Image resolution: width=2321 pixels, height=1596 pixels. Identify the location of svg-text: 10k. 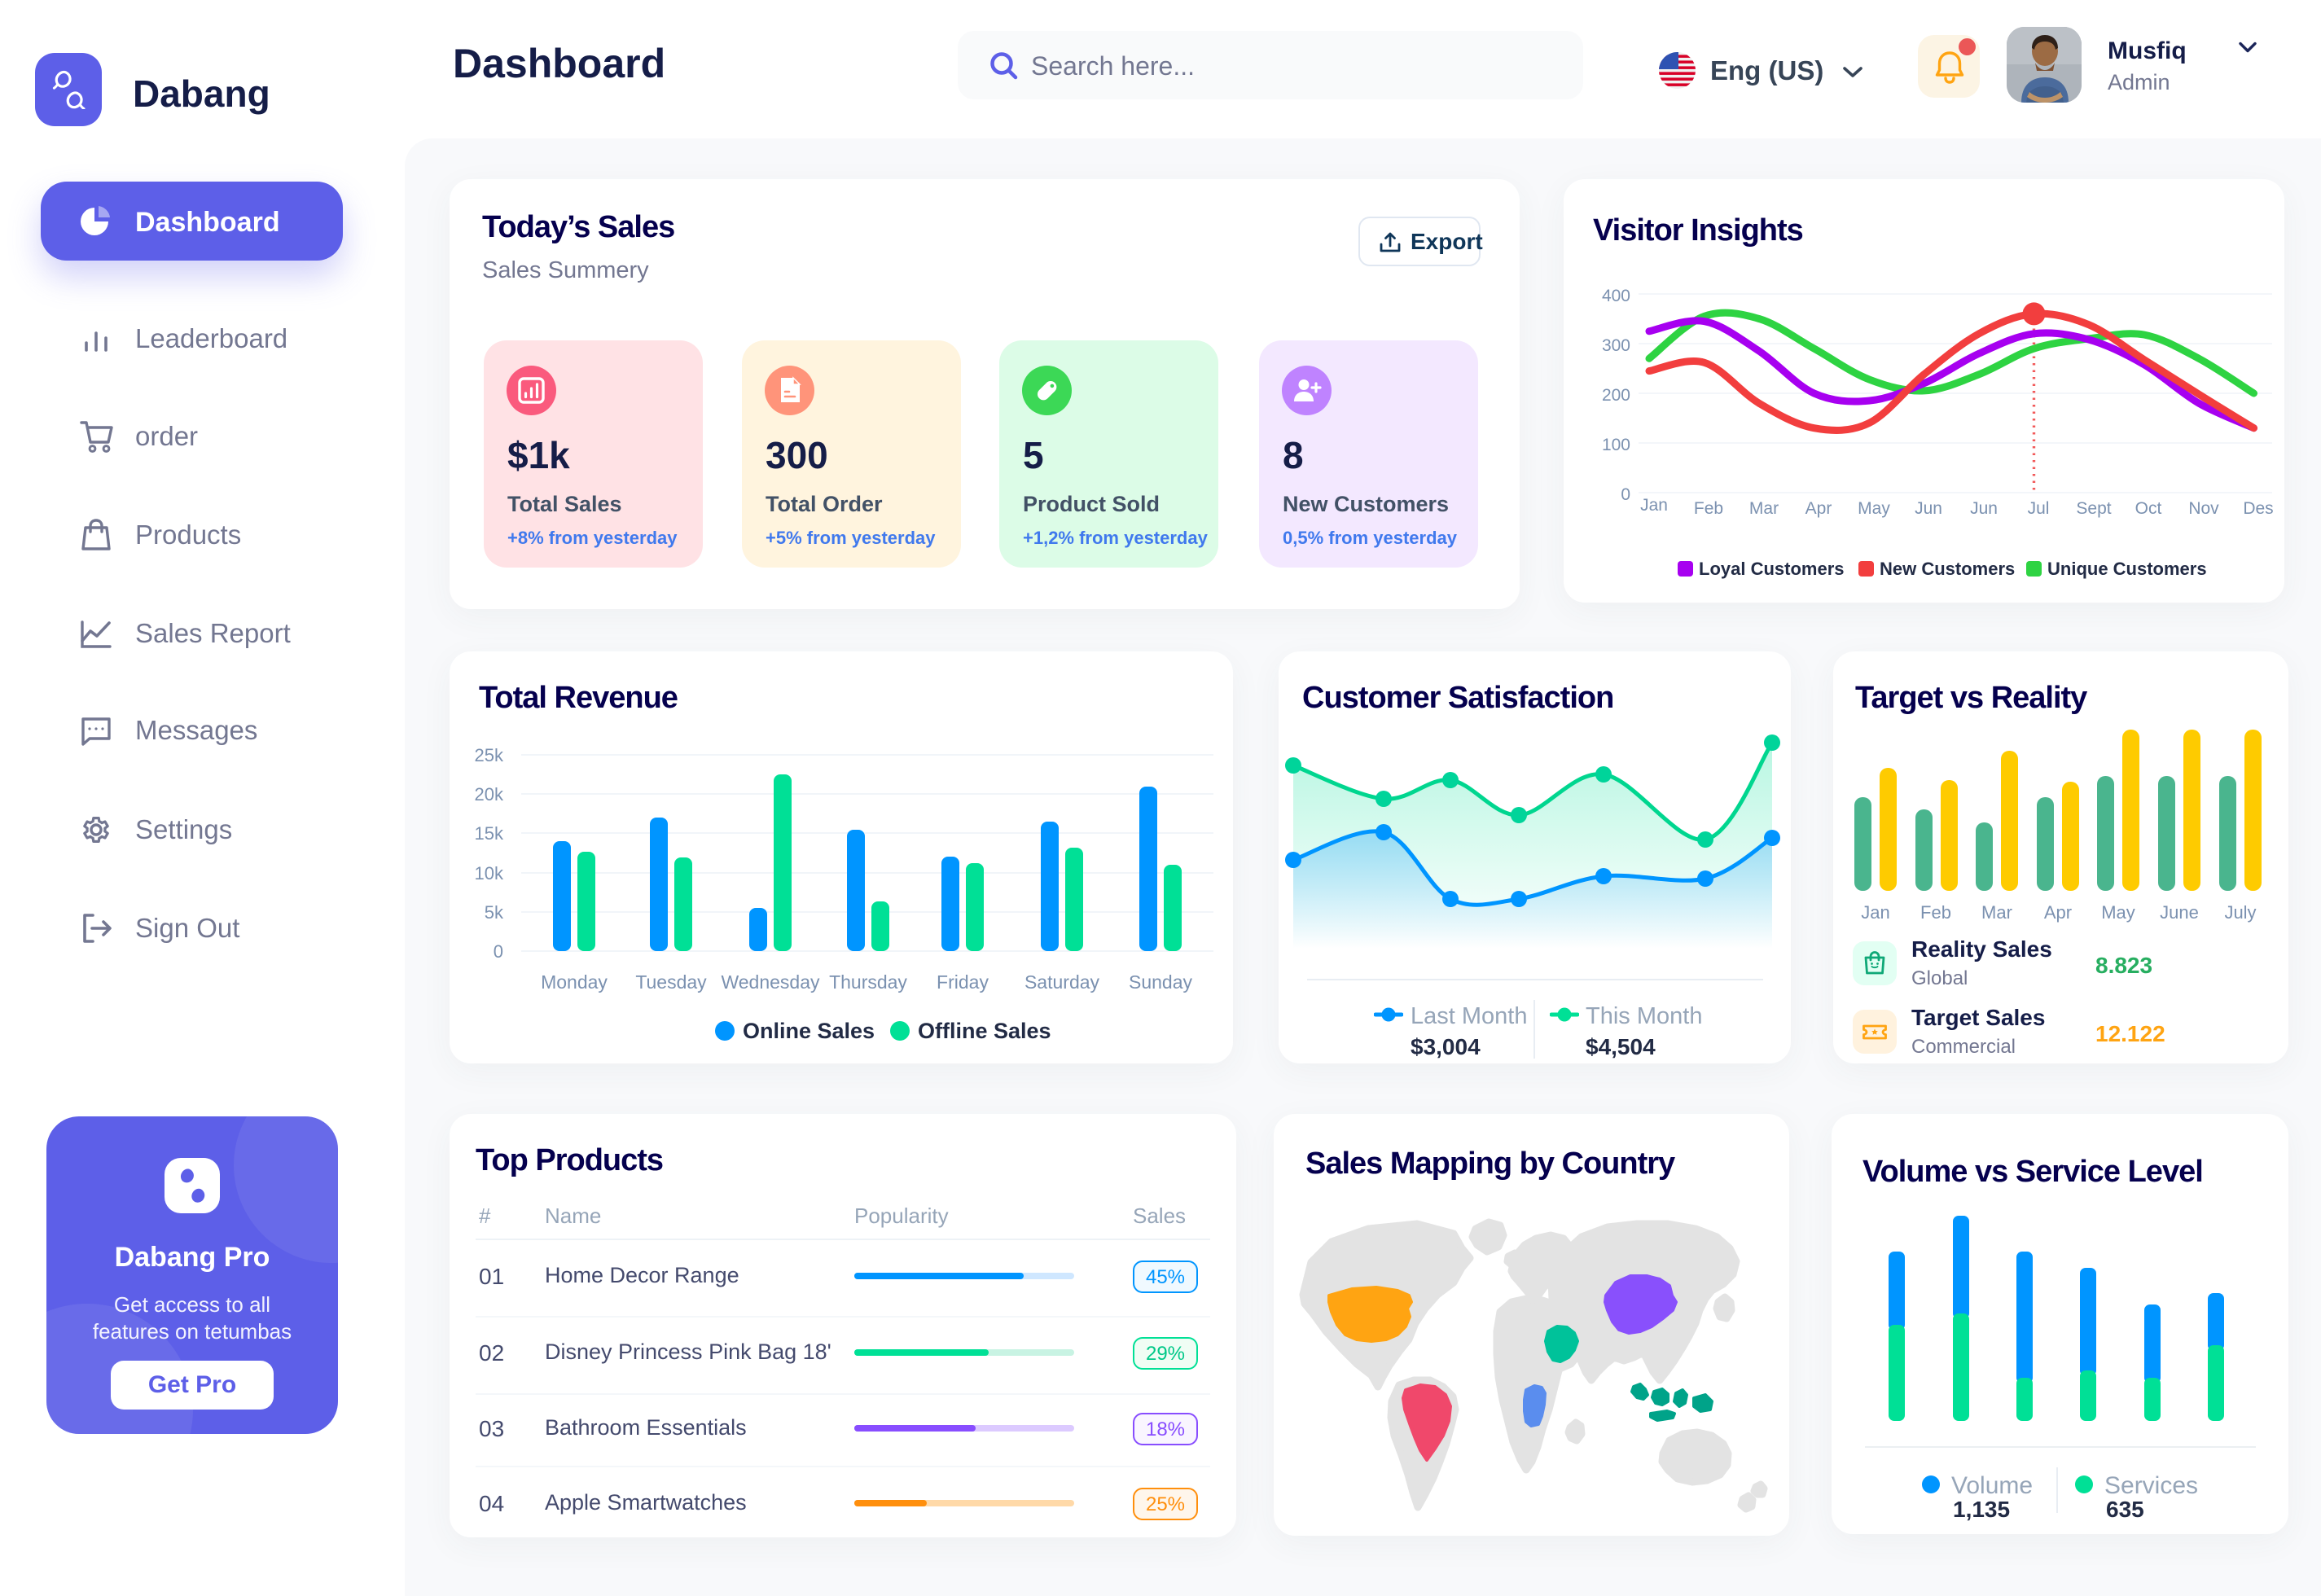
(489, 873).